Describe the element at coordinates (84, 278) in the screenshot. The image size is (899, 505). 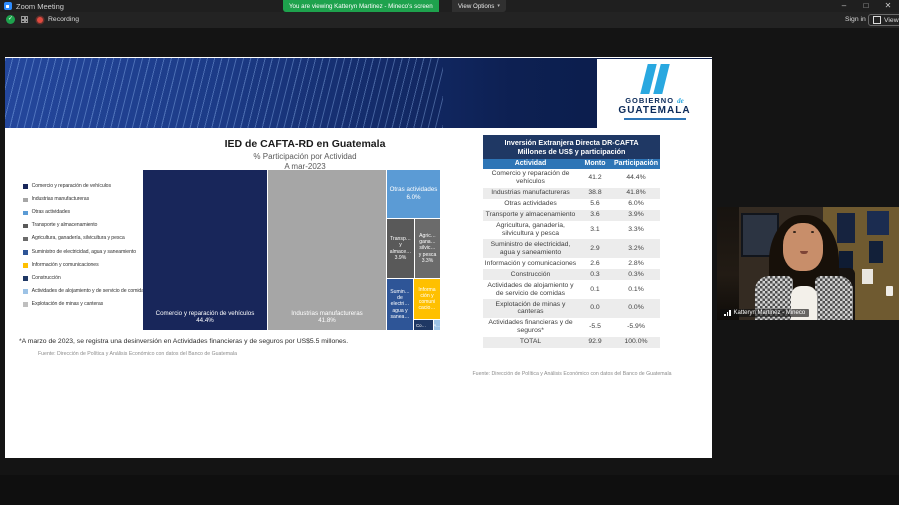
I see `legend-item: Construcción` at that location.